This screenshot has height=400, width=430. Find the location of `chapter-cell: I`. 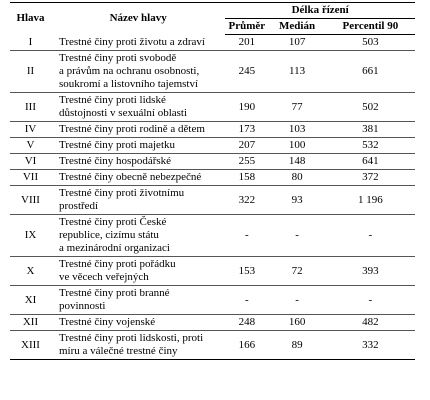

chapter-cell: I is located at coordinates (30, 42).